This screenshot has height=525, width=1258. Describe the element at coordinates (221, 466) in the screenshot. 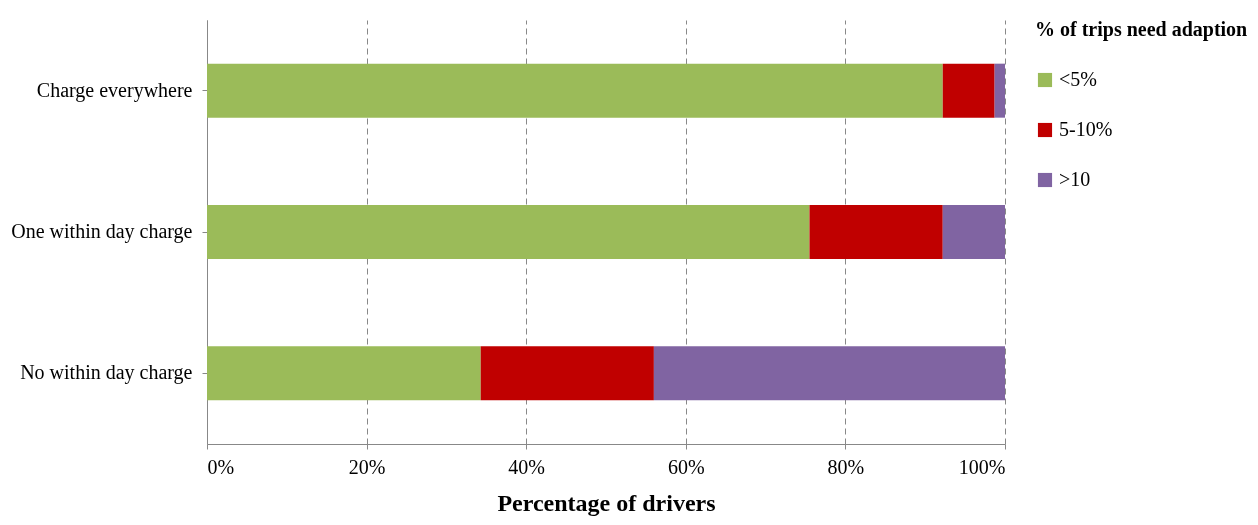

I see `x-tick-label: 0%` at that location.